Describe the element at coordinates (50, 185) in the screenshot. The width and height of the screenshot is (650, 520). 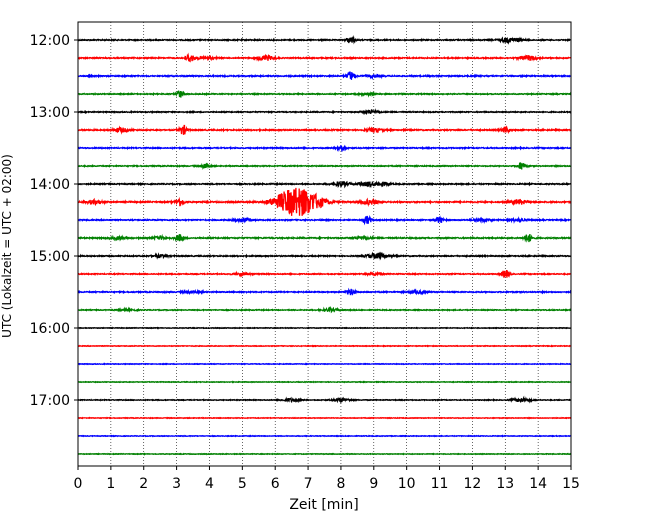
I see `y-tick-label: 14:00` at that location.